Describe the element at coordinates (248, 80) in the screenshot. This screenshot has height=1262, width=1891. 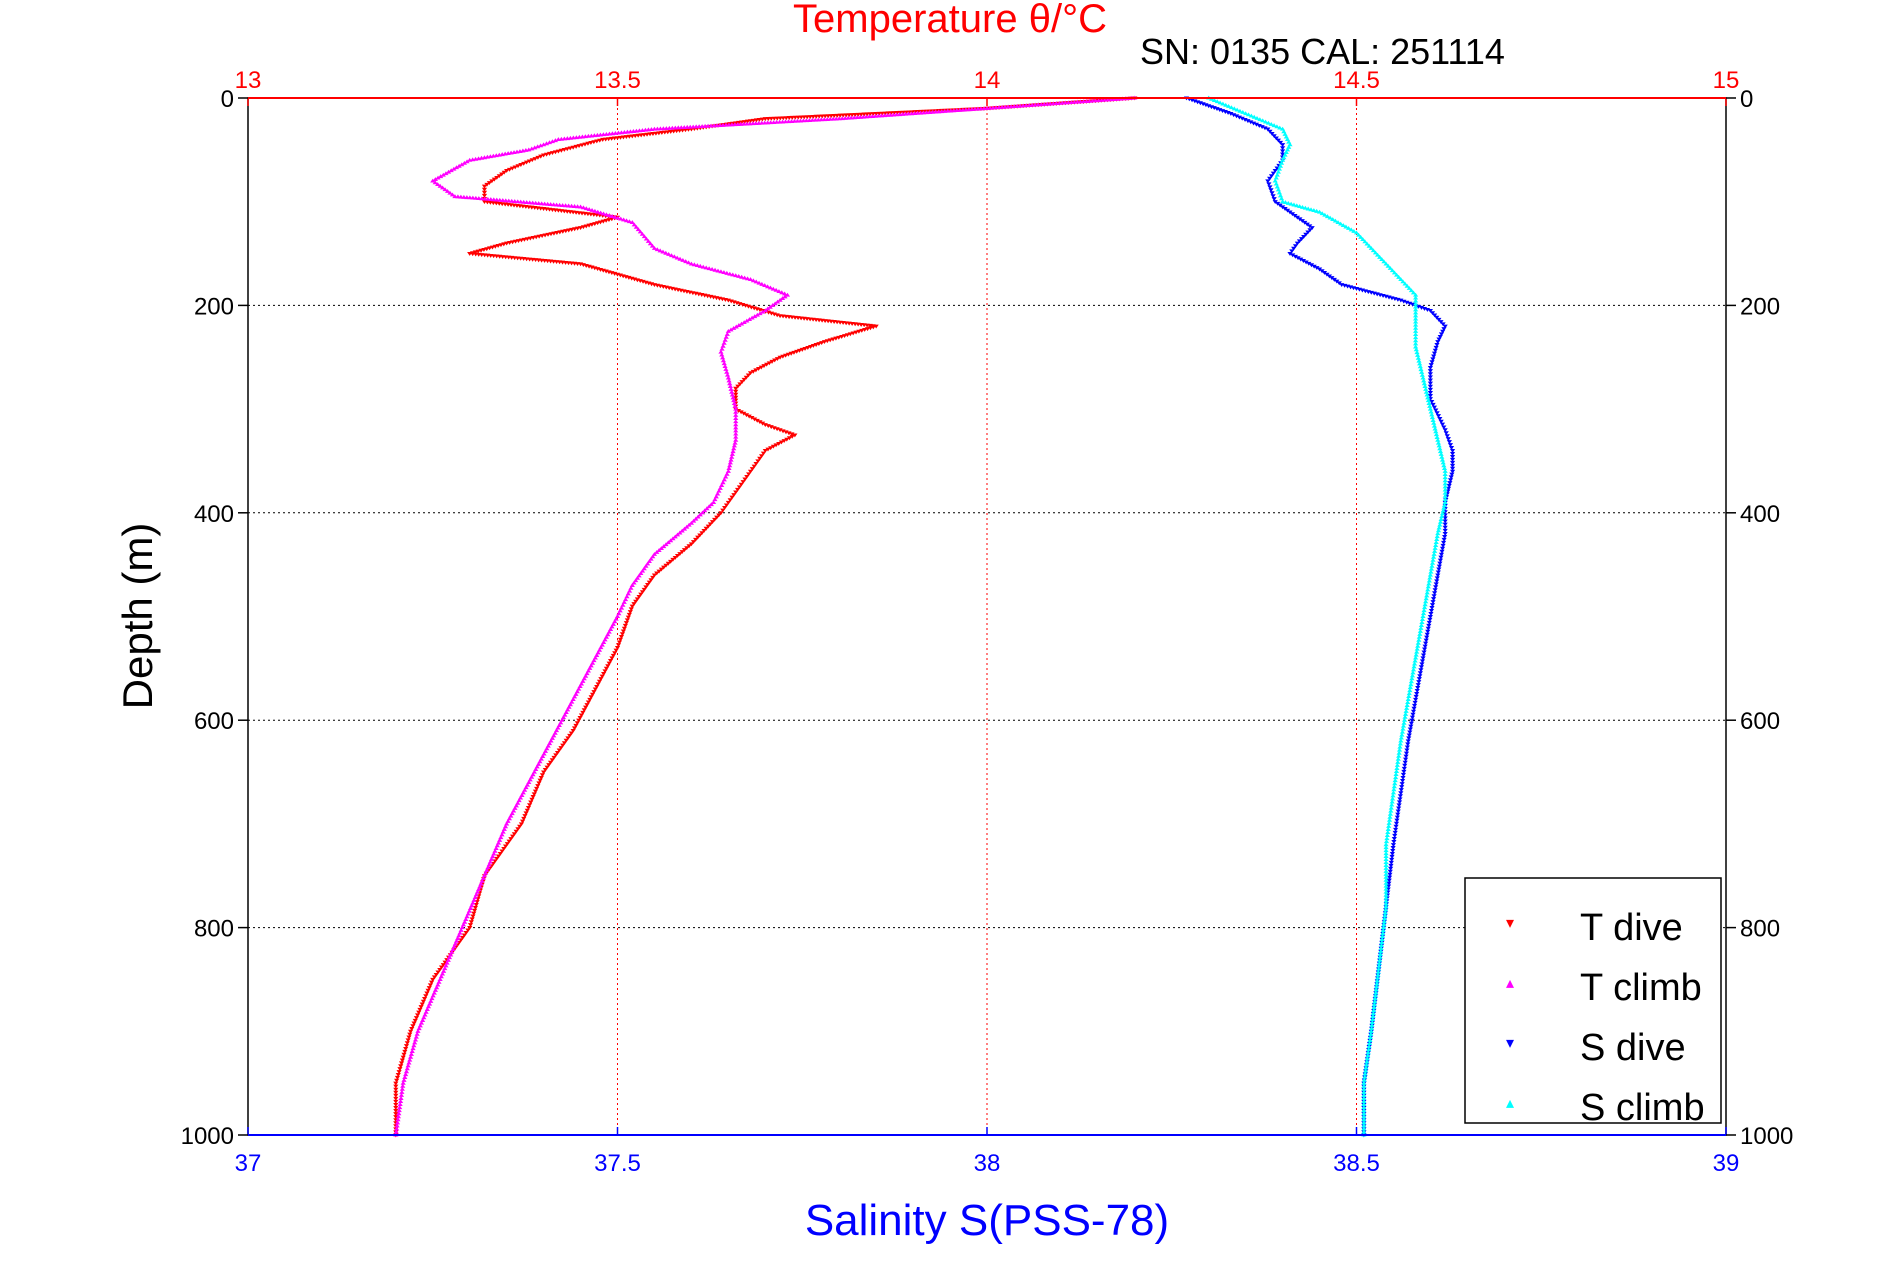
I see `tick-label-temperature: 13` at that location.